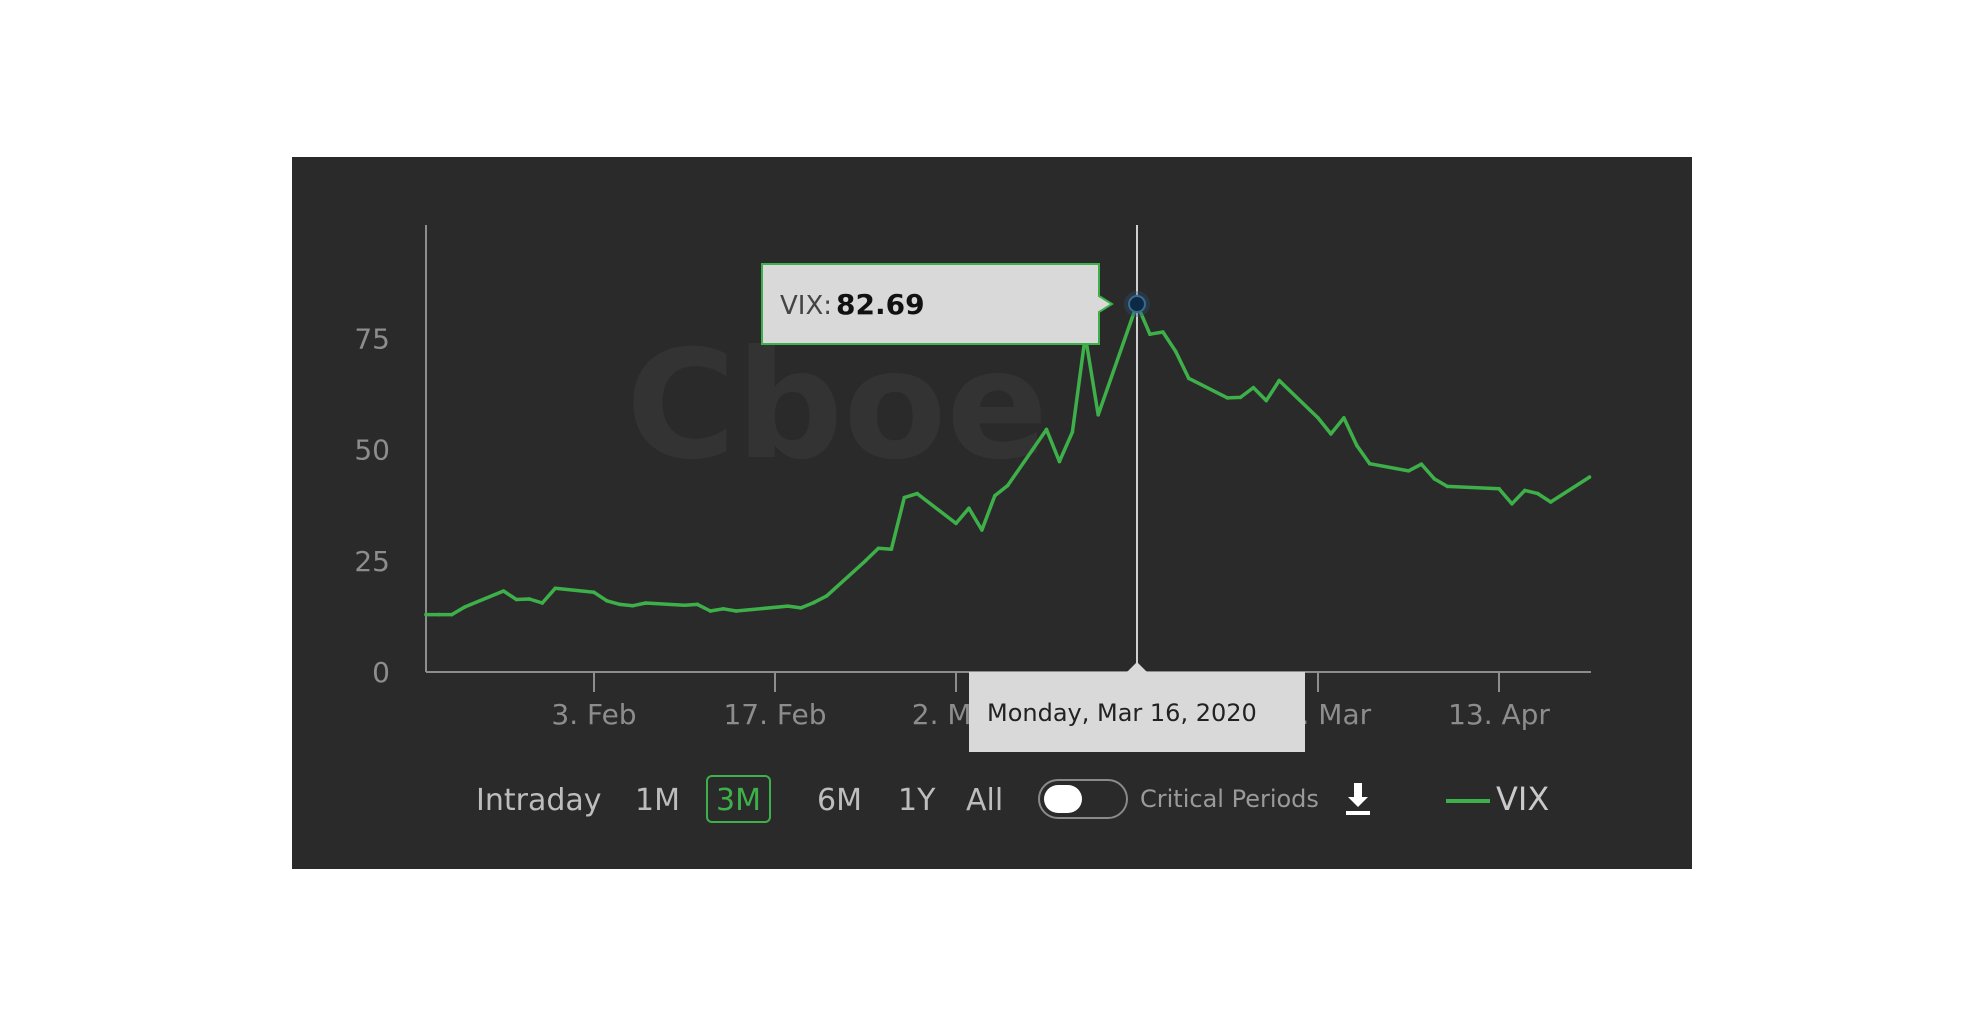  What do you see at coordinates (657, 800) in the screenshot?
I see `range-1m-button: 1M` at bounding box center [657, 800].